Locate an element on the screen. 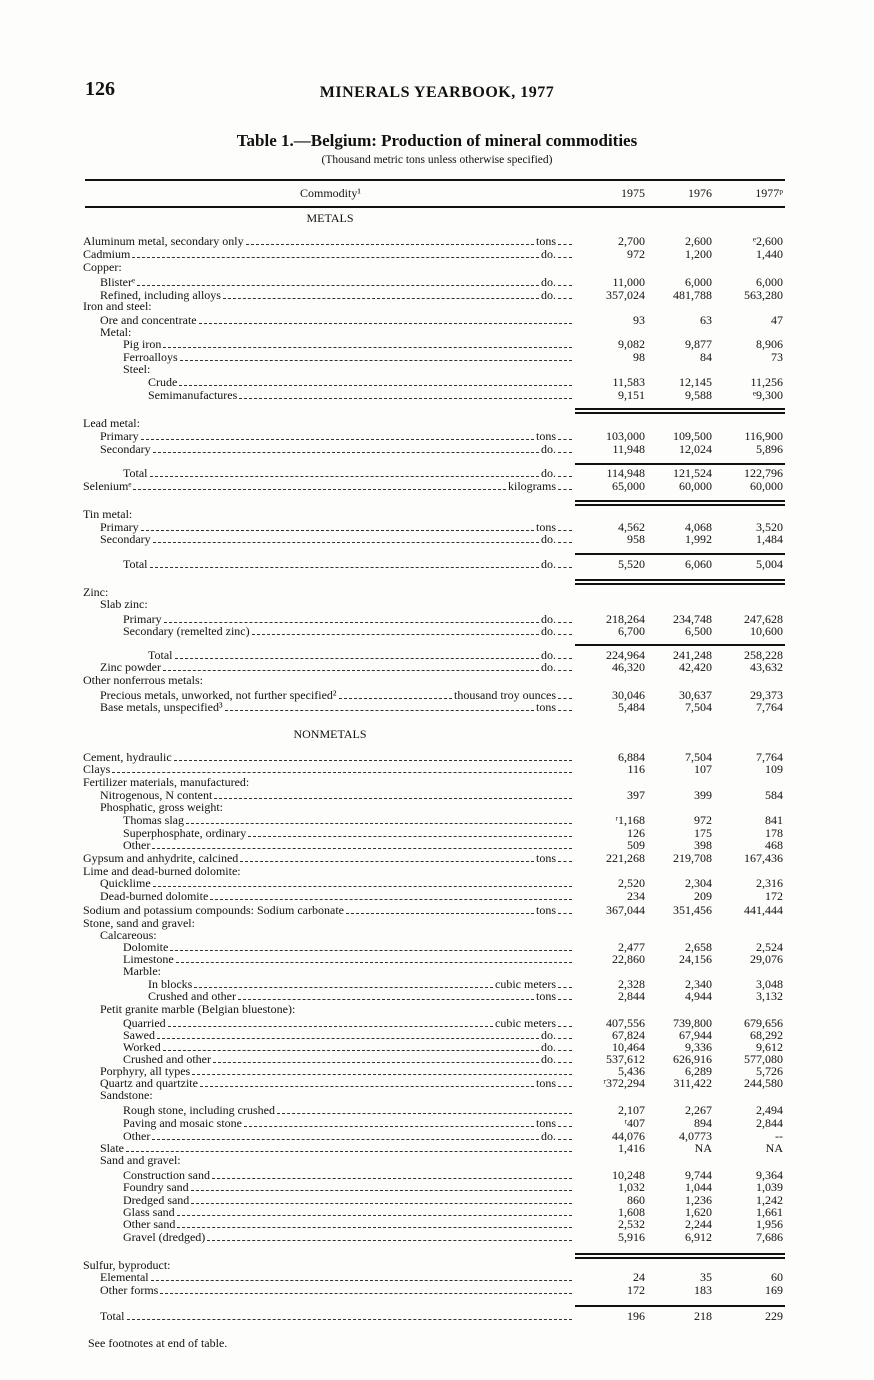 Image resolution: width=874 pixels, height=1380 pixels. row-label-cell: Slab zinc: is located at coordinates (125, 604).